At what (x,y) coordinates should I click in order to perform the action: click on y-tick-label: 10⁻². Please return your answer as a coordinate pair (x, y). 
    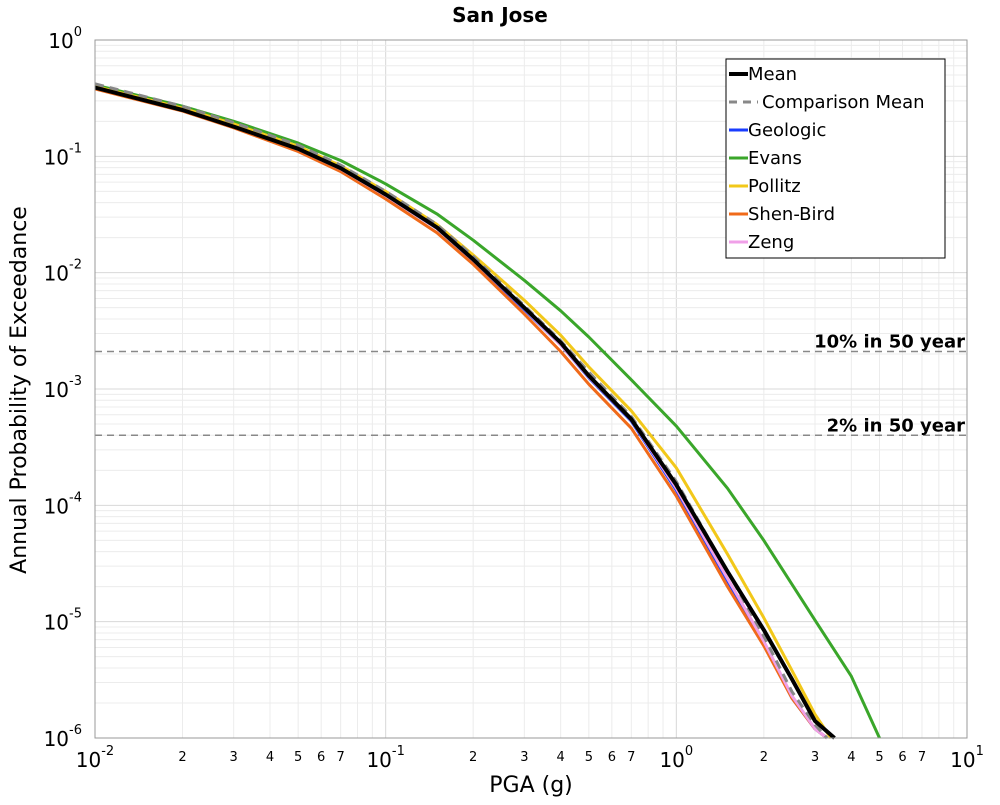
    Looking at the image, I should click on (63, 272).